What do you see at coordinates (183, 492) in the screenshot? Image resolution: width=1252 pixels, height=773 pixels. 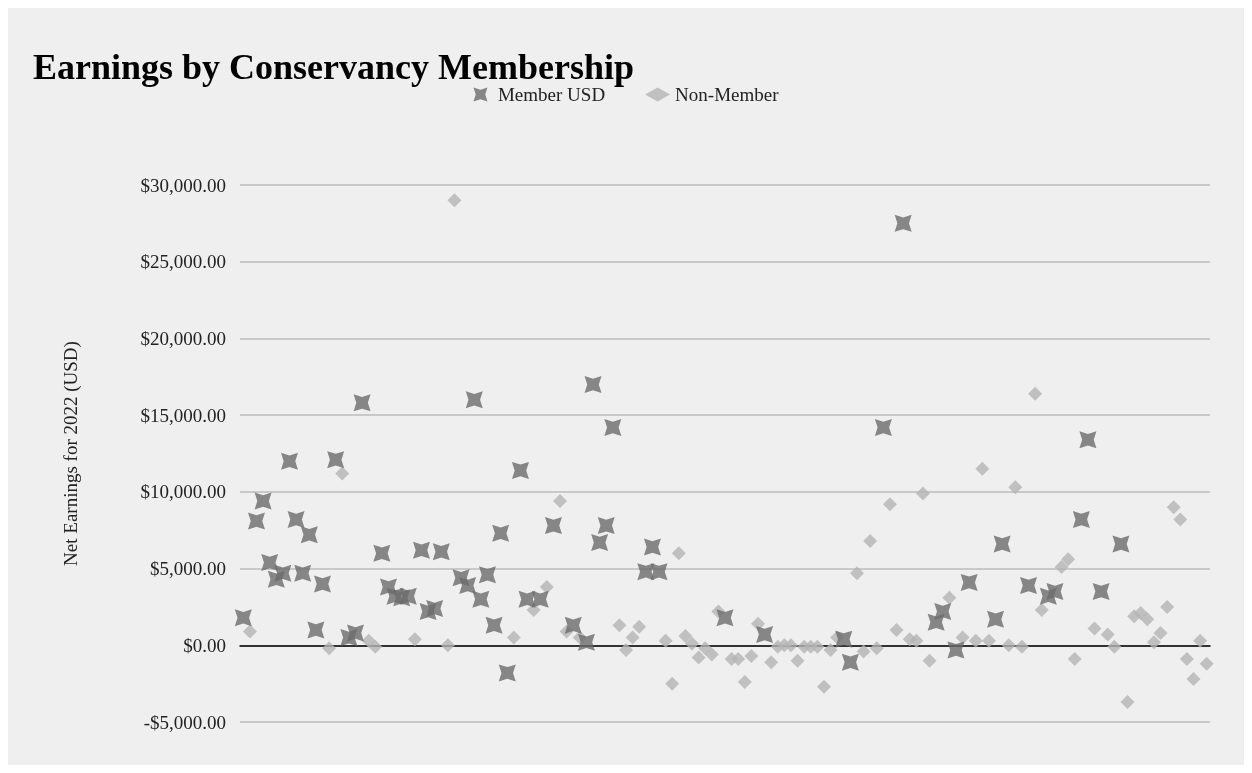 I see `y-tick-label: $10,000.00` at bounding box center [183, 492].